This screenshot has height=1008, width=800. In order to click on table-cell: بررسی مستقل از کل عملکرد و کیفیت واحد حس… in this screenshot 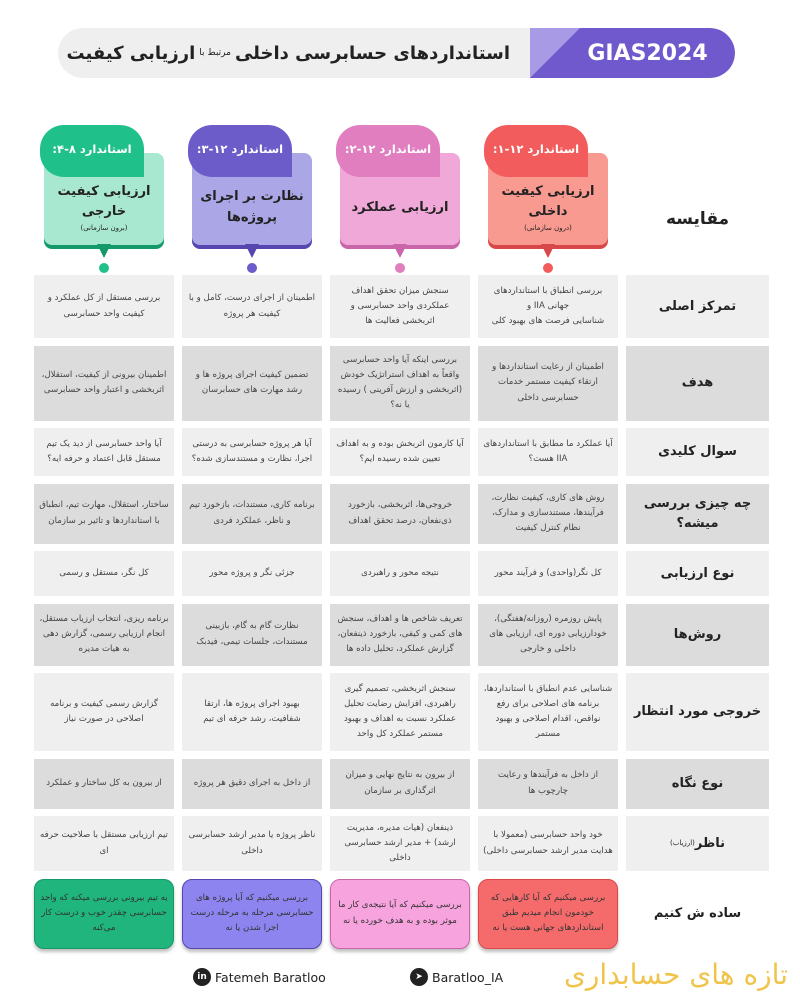, I will do `click(104, 306)`.